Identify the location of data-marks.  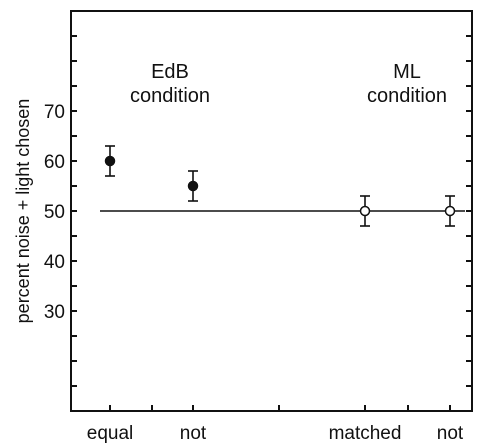
(280, 186).